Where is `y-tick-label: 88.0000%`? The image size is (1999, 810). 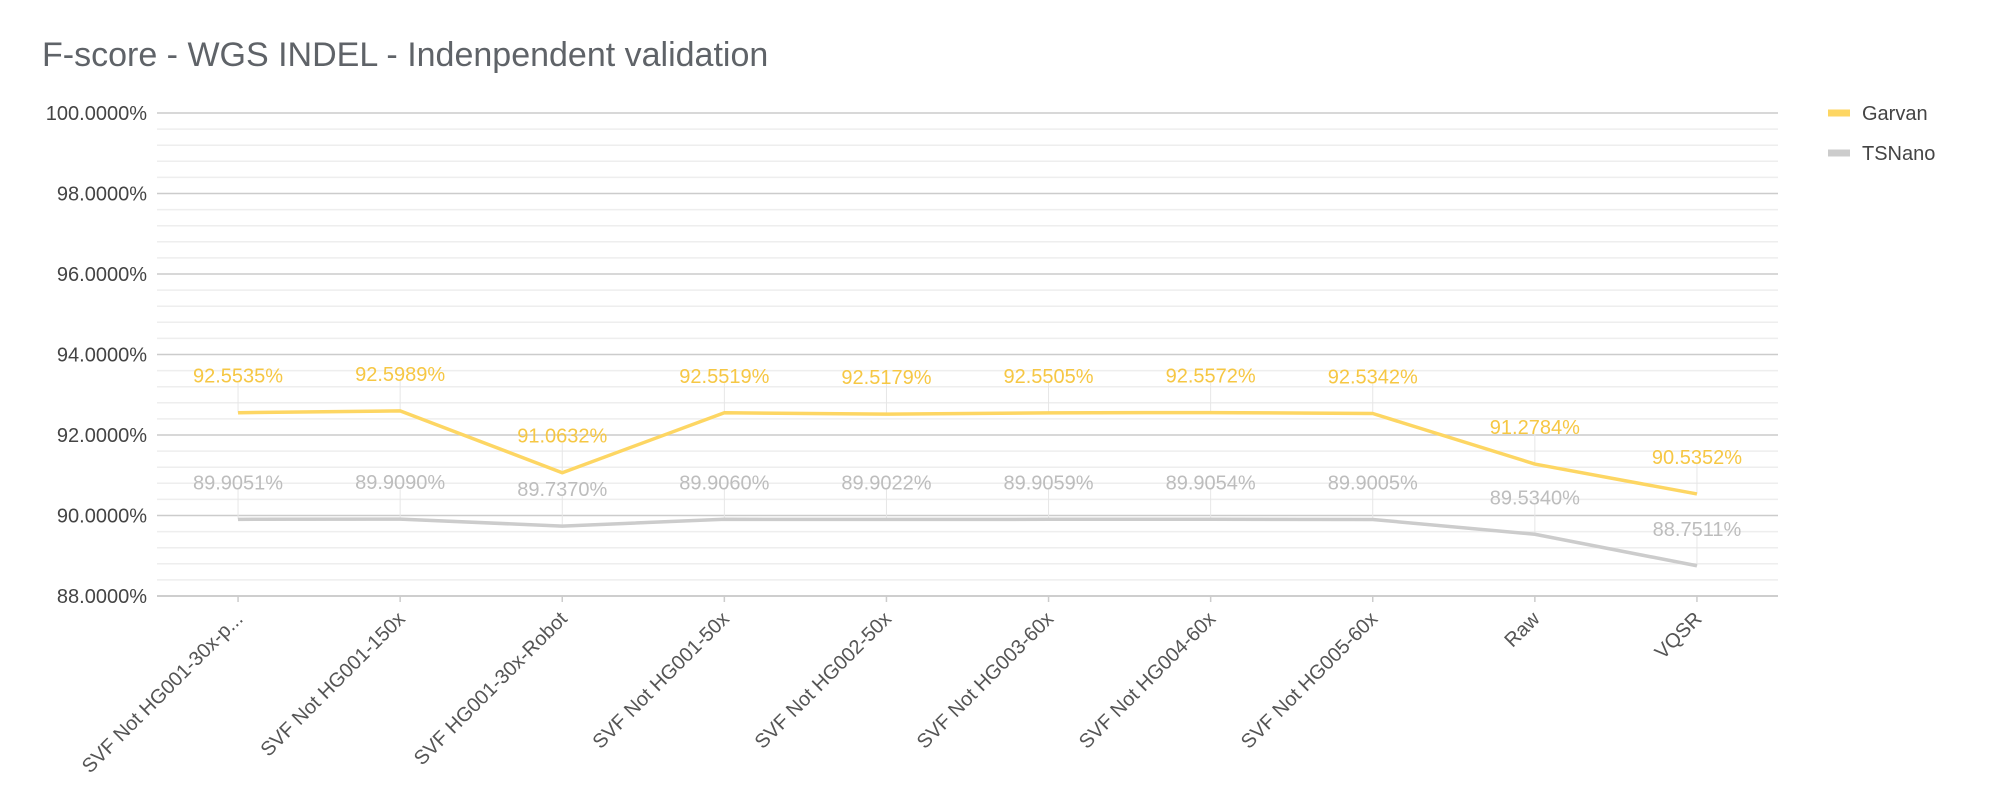 y-tick-label: 88.0000% is located at coordinates (102, 597).